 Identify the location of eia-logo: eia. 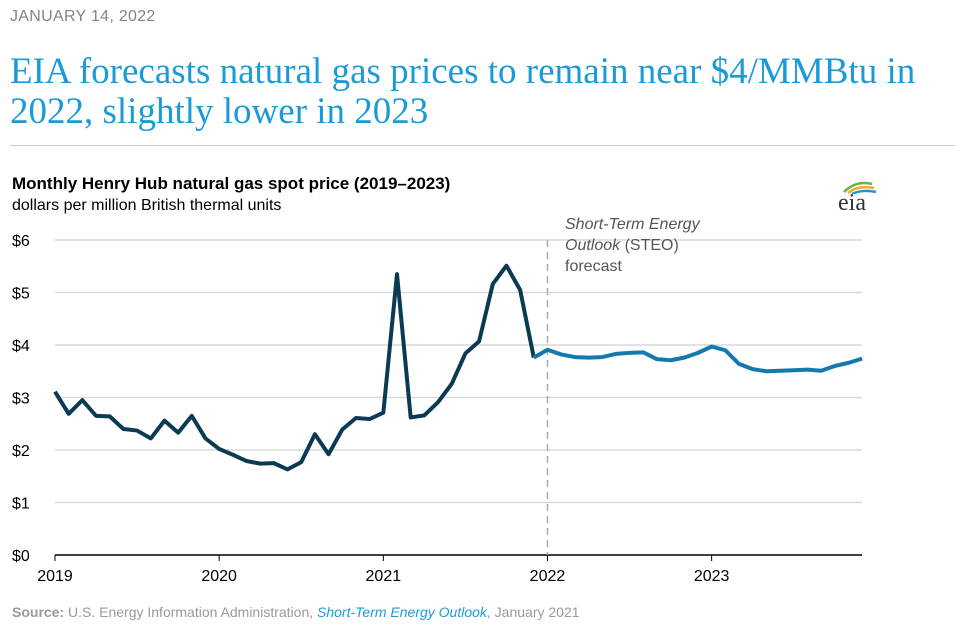
(858, 198).